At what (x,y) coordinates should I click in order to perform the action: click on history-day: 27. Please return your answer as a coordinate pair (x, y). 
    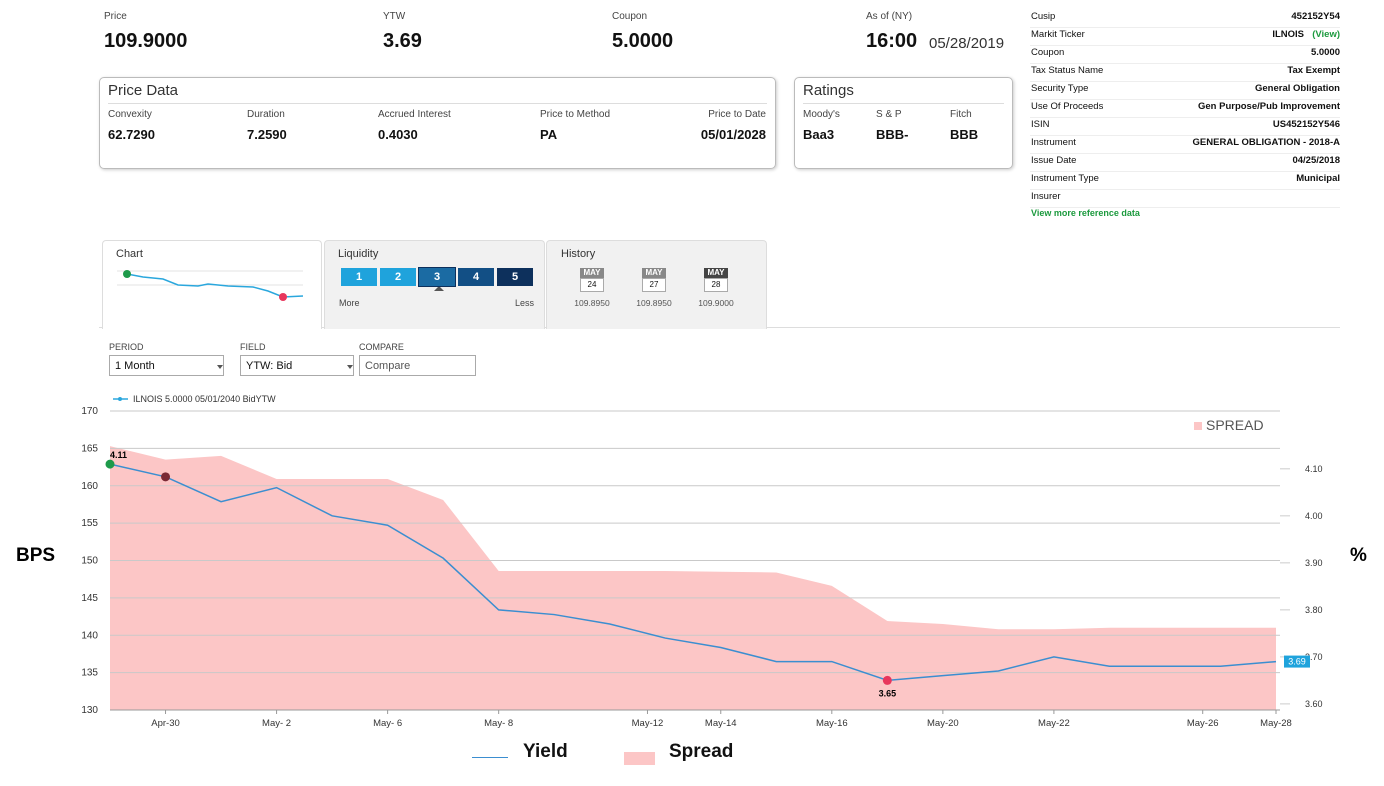
    Looking at the image, I should click on (654, 285).